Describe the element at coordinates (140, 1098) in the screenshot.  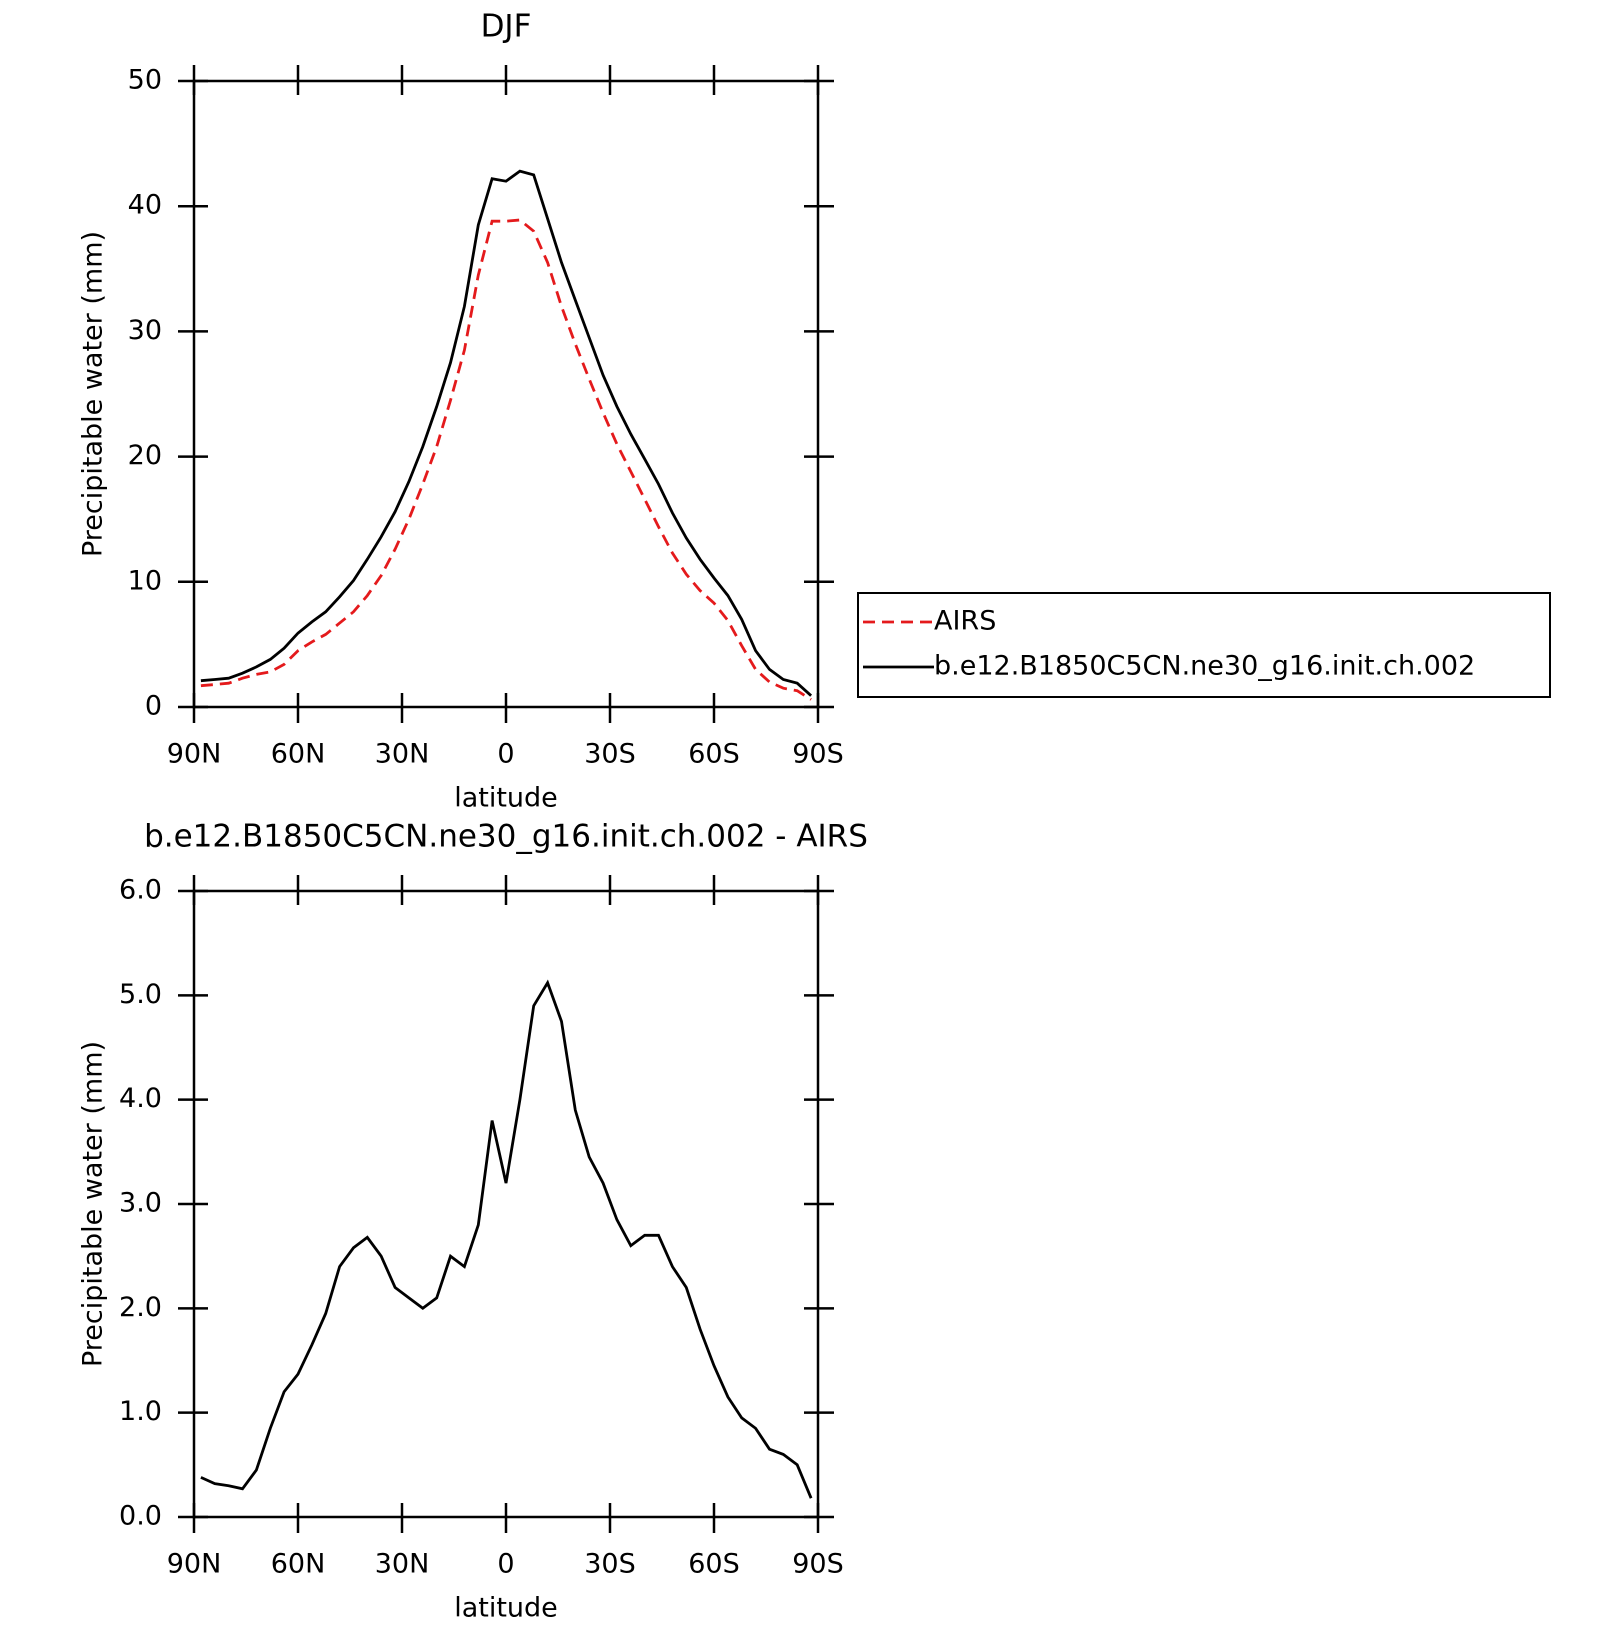
I see `y-tick-label: 4.0` at that location.